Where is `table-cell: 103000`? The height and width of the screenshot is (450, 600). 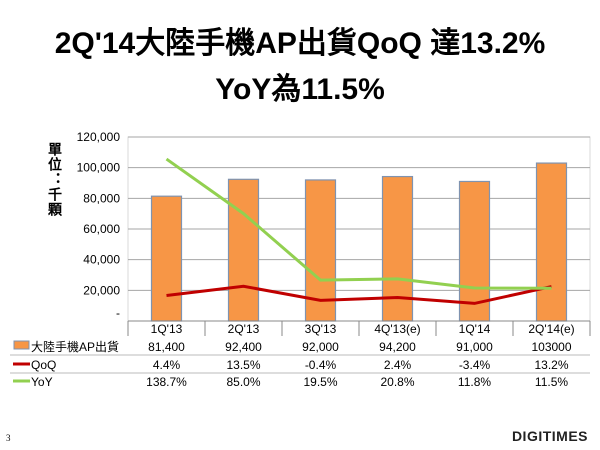
table-cell: 103000 is located at coordinates (551, 347).